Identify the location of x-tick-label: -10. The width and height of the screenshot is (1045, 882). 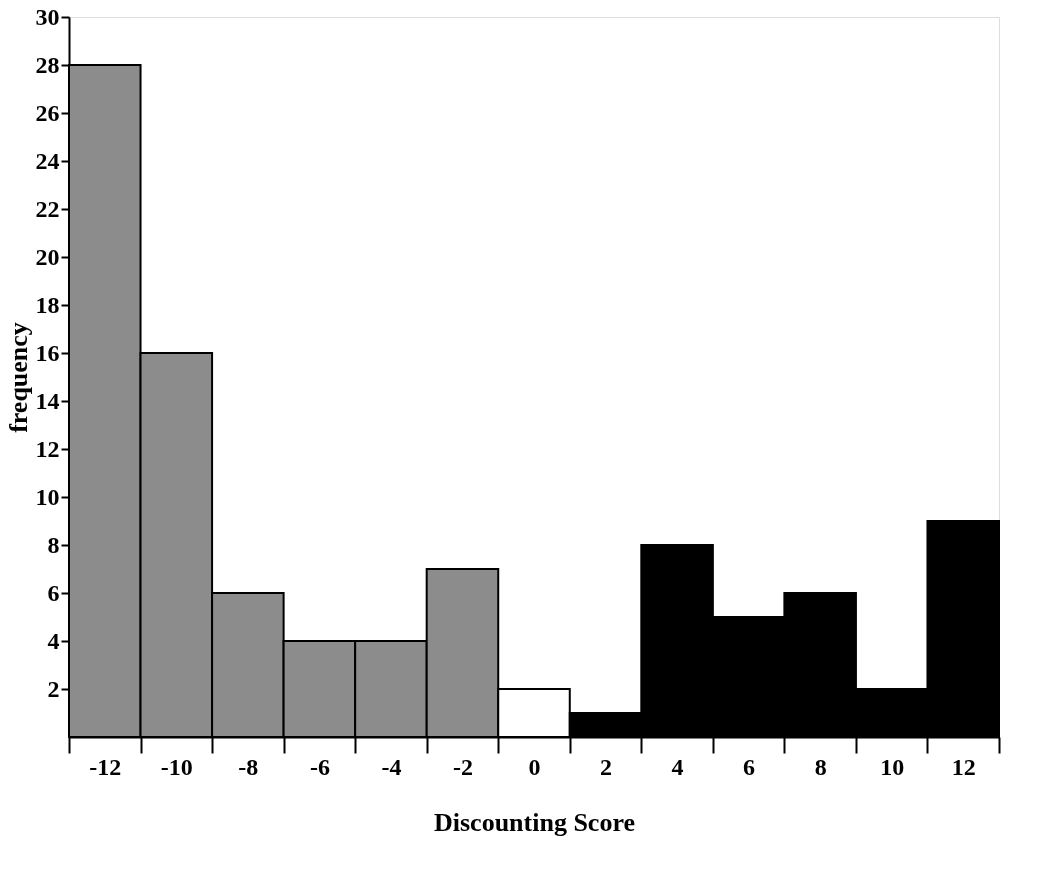
(176, 766).